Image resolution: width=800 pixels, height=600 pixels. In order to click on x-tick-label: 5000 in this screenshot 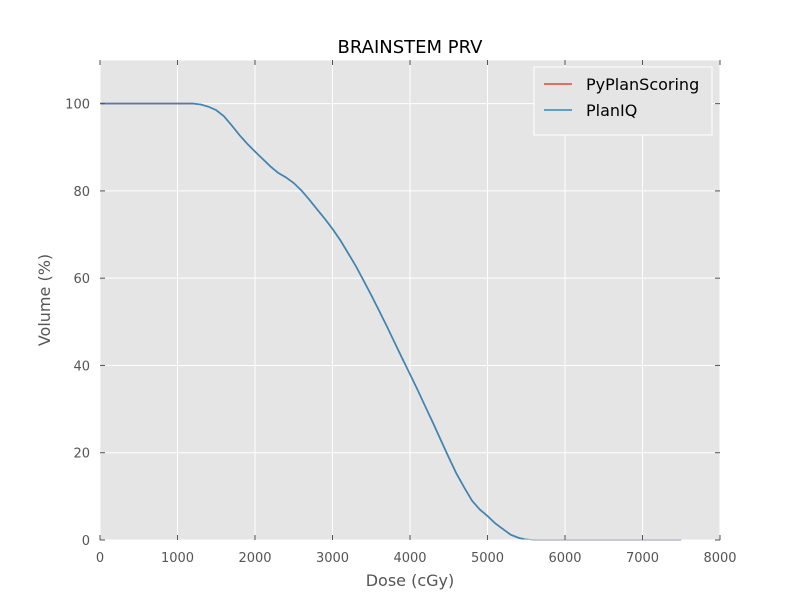, I will do `click(487, 558)`.